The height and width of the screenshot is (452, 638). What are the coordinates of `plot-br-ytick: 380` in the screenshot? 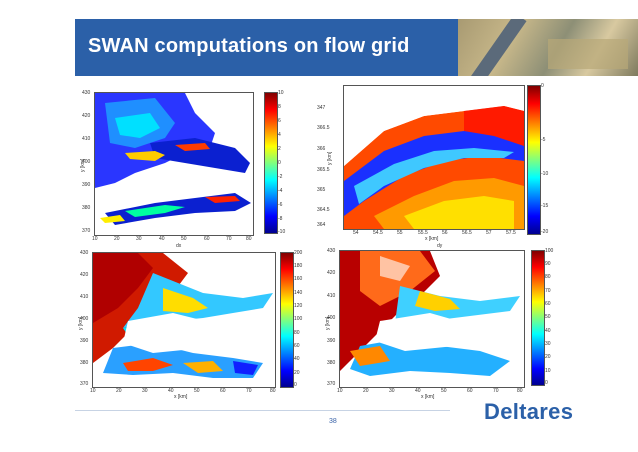 It's located at (331, 363).